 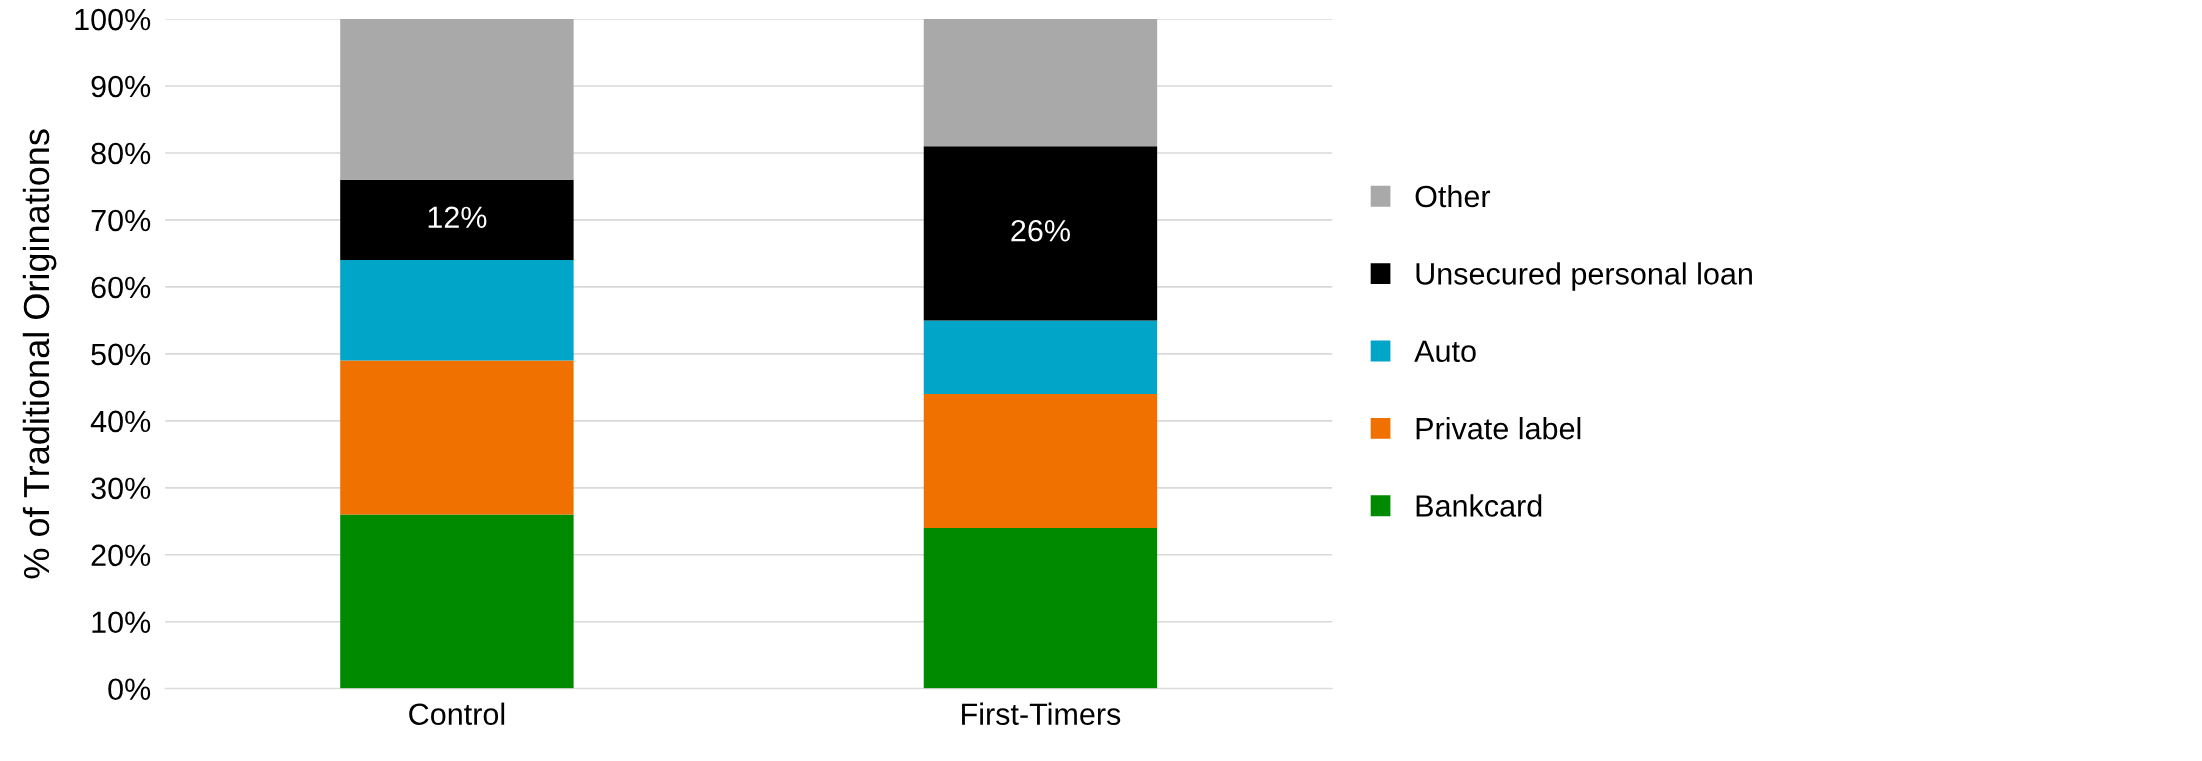 I want to click on legend-label: Unsecured personal loan, so click(x=1584, y=276).